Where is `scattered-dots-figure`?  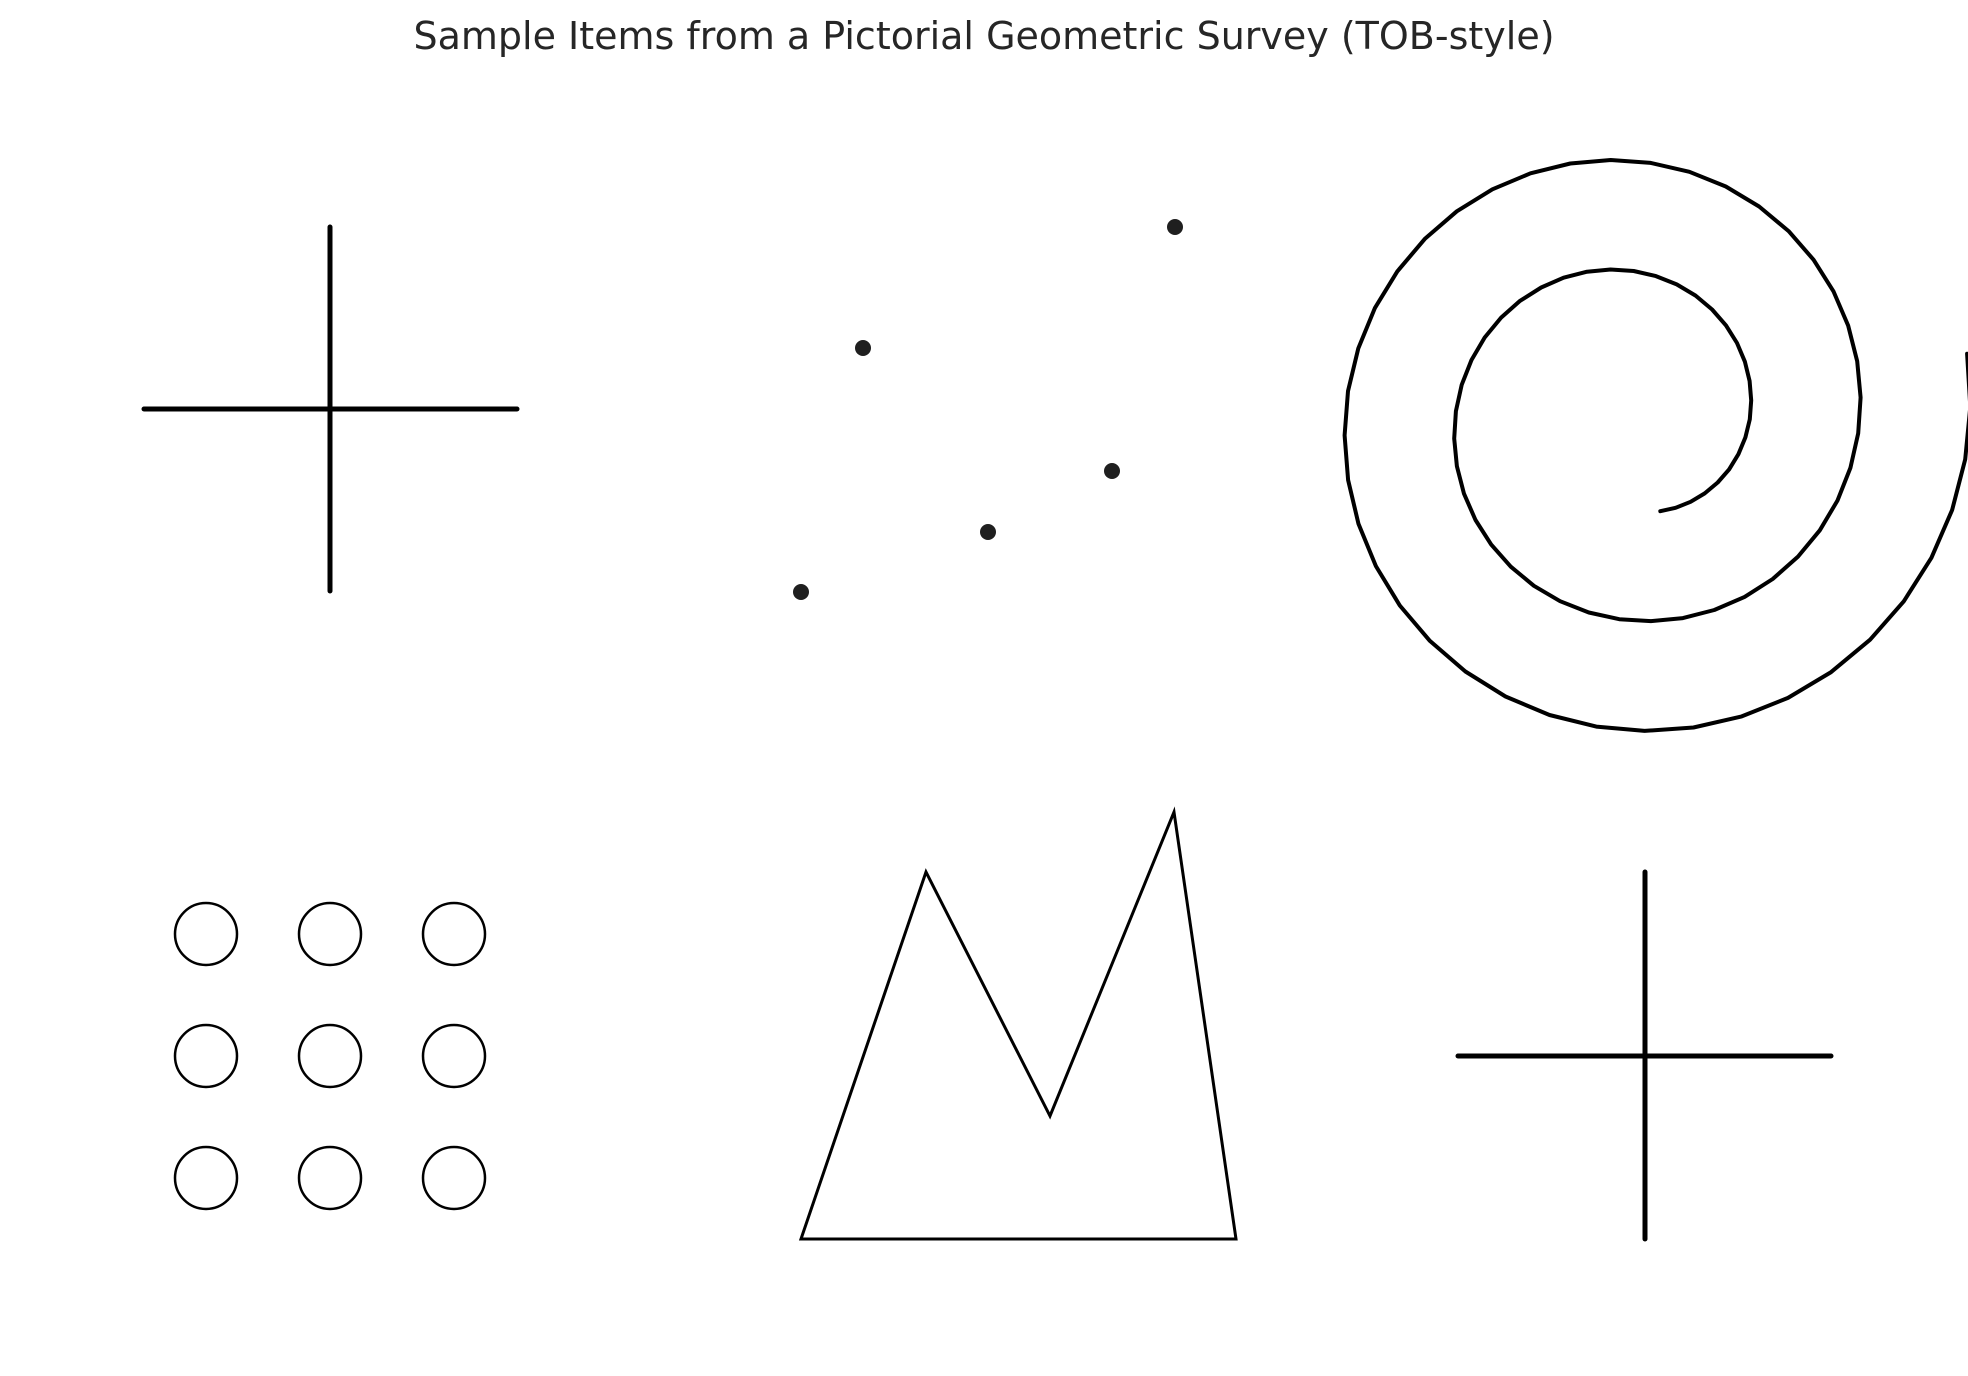
scattered-dots-figure is located at coordinates (988, 409).